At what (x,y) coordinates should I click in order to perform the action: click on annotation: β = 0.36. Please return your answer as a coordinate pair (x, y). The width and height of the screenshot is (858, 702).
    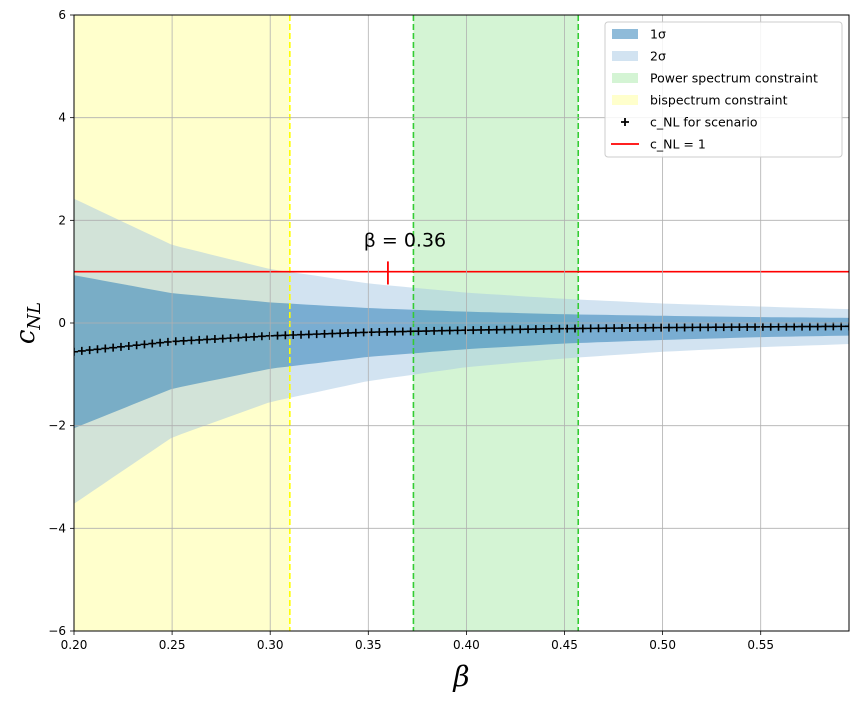
    Looking at the image, I should click on (405, 257).